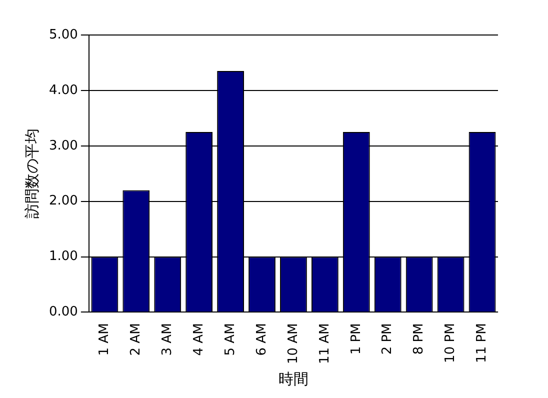 Image resolution: width=548 pixels, height=398 pixels. What do you see at coordinates (482, 343) in the screenshot?
I see `x-tick-label: 11 PM` at bounding box center [482, 343].